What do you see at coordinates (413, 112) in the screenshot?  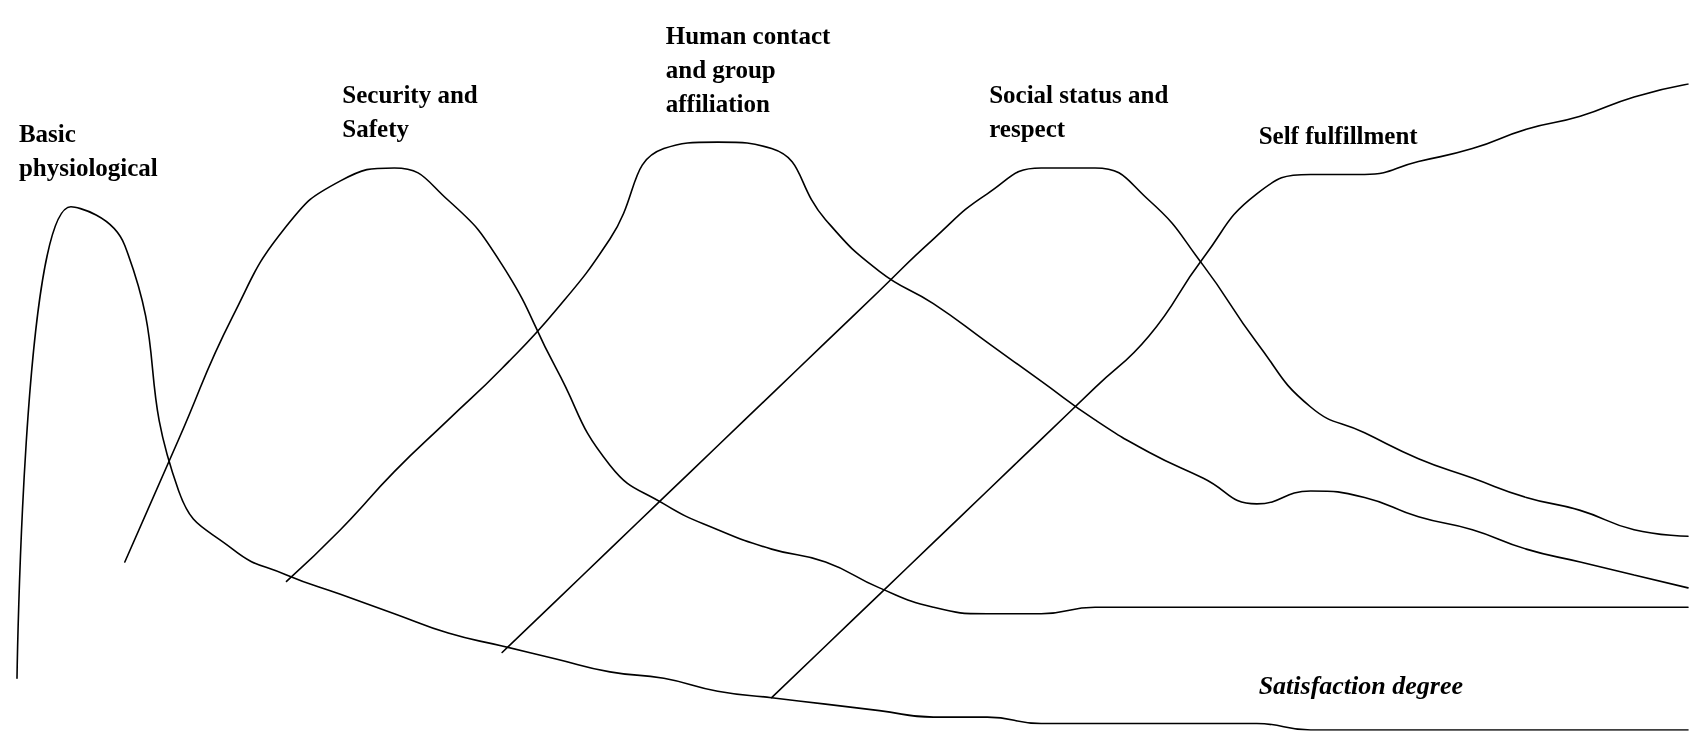 I see `series-label: Security and Safety` at bounding box center [413, 112].